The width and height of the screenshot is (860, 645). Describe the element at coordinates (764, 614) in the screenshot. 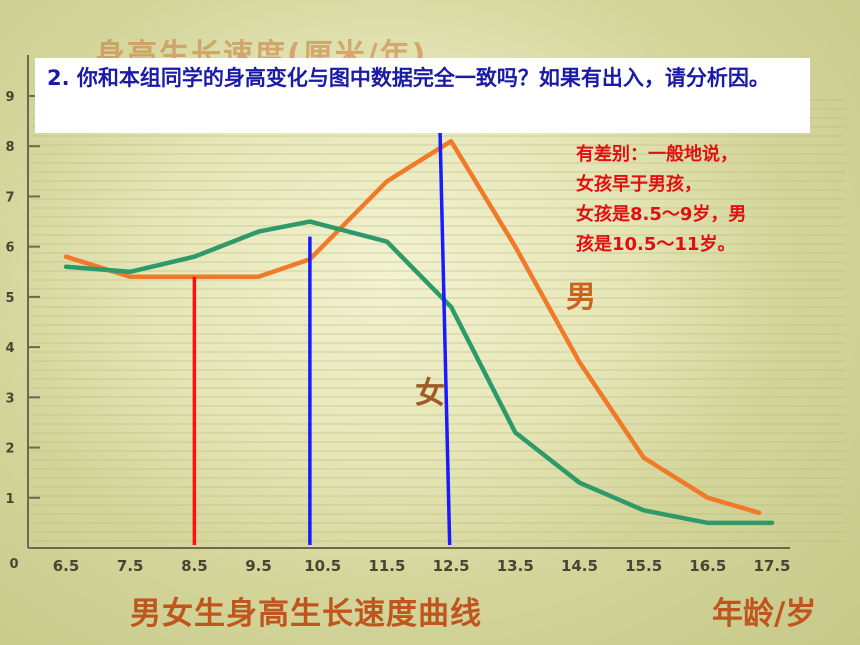

I see `x-axis-unit: 年龄/岁` at that location.